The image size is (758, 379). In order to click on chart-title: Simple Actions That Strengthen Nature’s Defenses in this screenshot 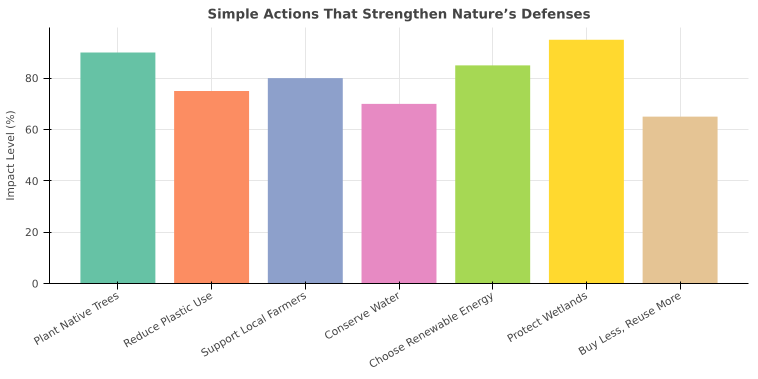, I will do `click(399, 15)`.